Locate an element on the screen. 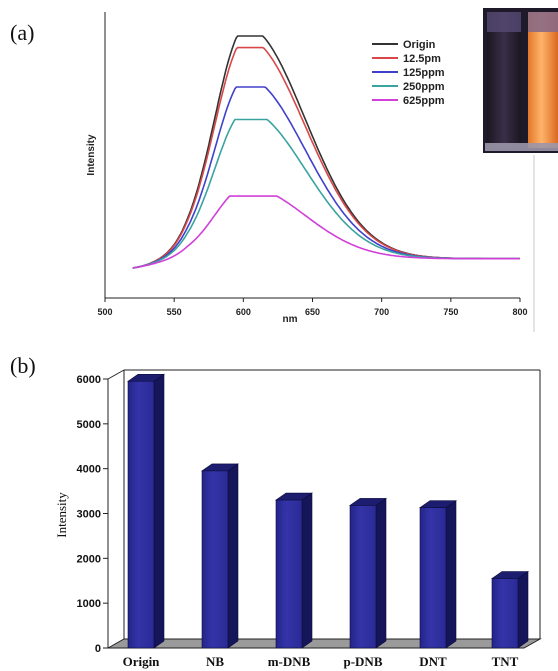  bar-DNT is located at coordinates (438, 574).